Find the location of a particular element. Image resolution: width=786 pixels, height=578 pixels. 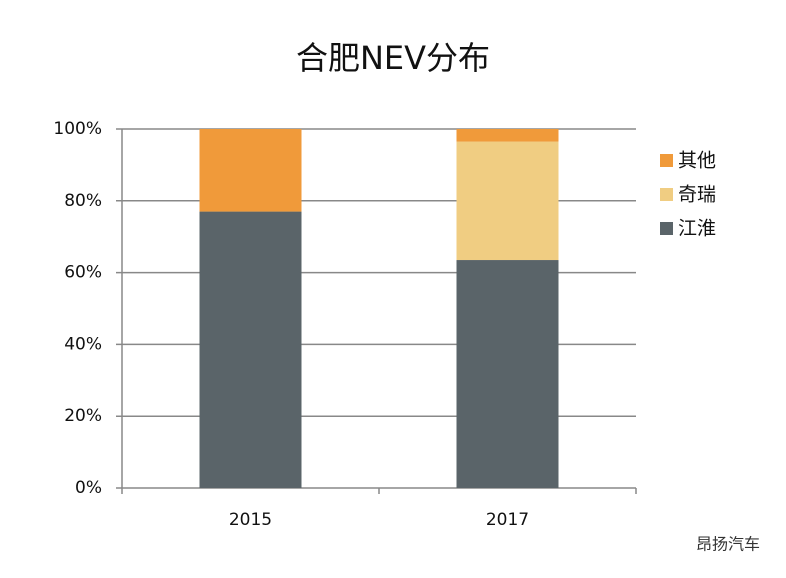

watermark: 昂扬汽车 is located at coordinates (728, 544).